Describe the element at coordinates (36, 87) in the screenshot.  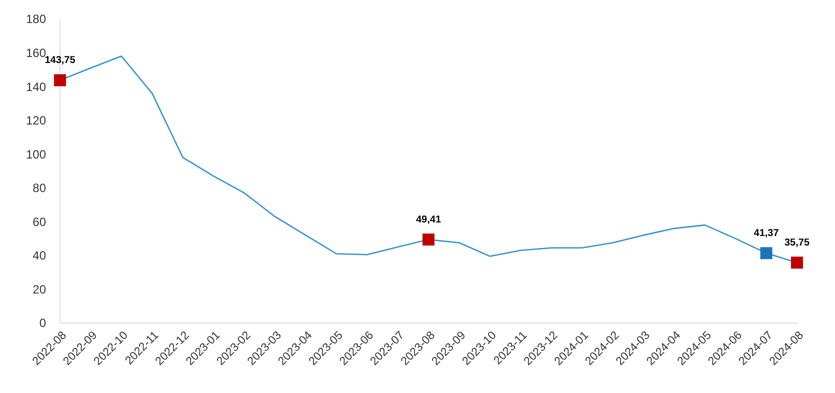
I see `y-tick-label: 140` at that location.